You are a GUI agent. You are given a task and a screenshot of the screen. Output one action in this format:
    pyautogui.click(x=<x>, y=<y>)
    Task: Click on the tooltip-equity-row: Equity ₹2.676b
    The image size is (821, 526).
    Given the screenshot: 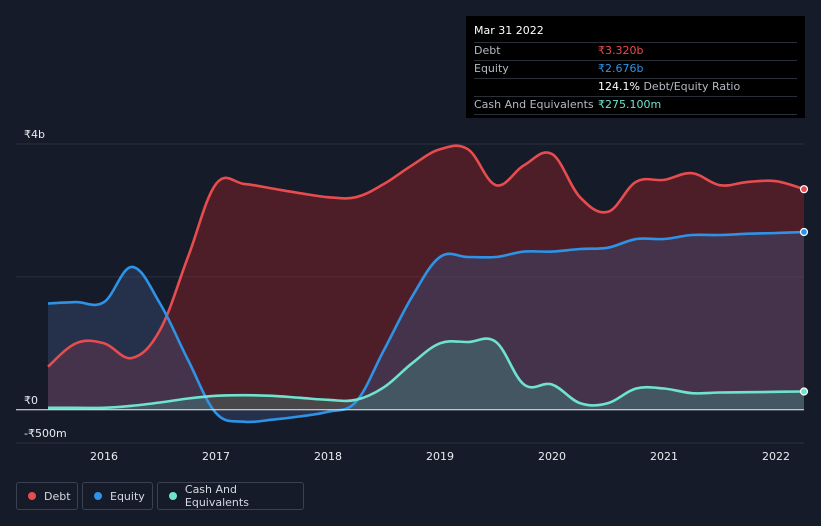 What is the action you would take?
    pyautogui.click(x=635, y=70)
    